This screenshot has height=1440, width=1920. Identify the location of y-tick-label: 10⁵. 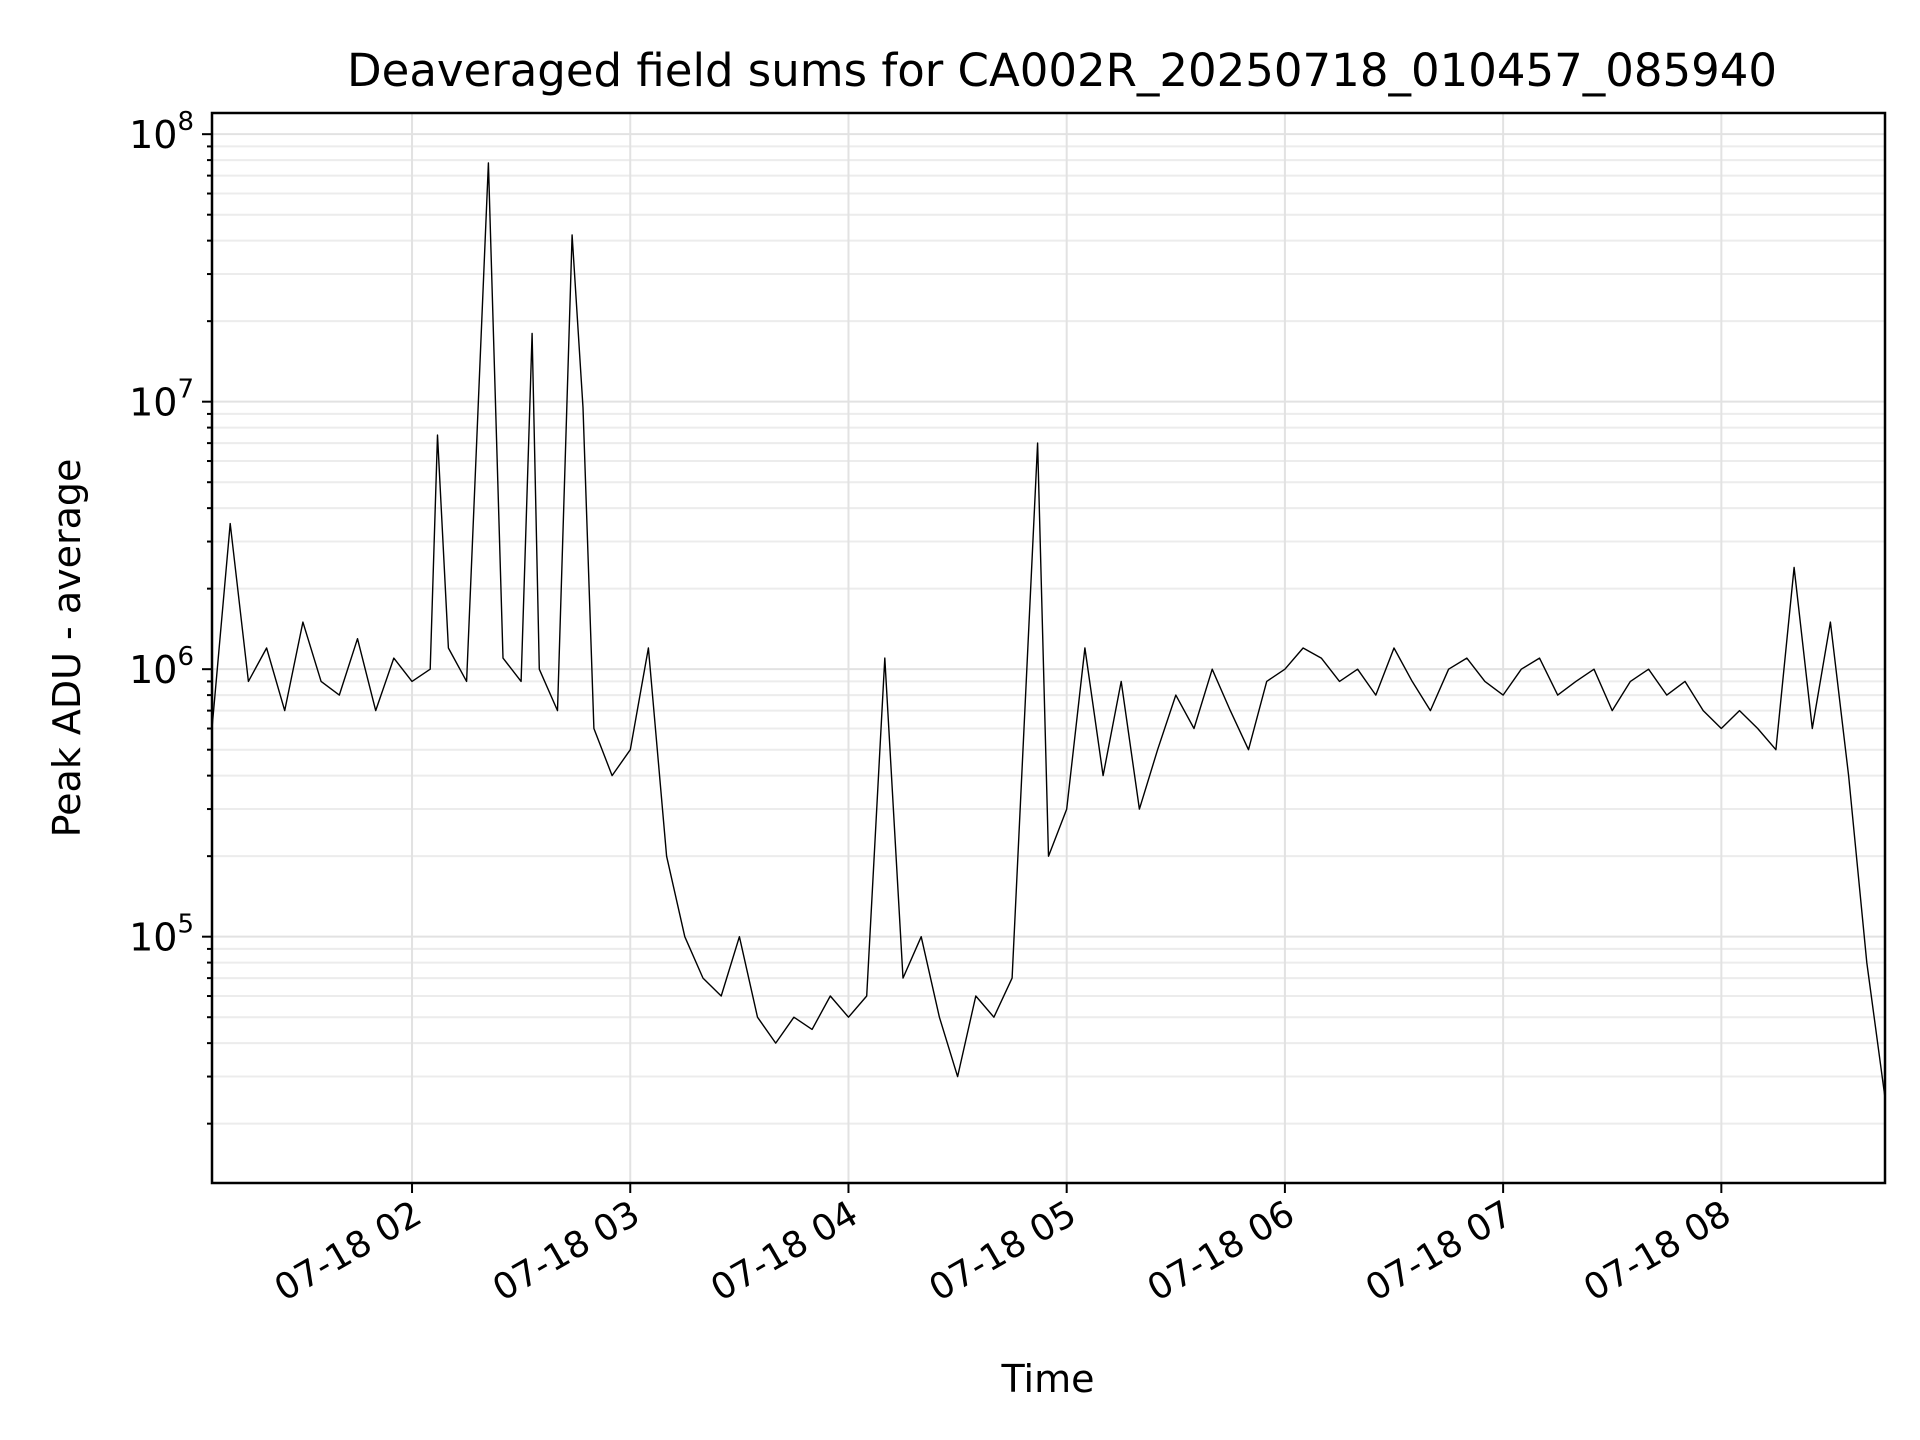
(161, 935).